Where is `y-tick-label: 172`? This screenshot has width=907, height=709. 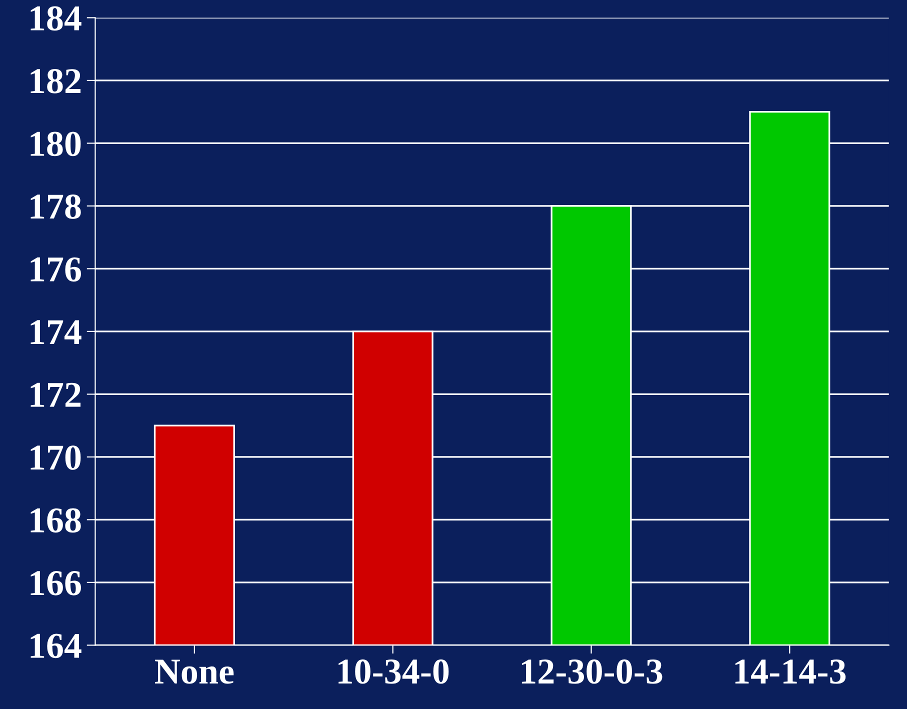
y-tick-label: 172 is located at coordinates (55, 394).